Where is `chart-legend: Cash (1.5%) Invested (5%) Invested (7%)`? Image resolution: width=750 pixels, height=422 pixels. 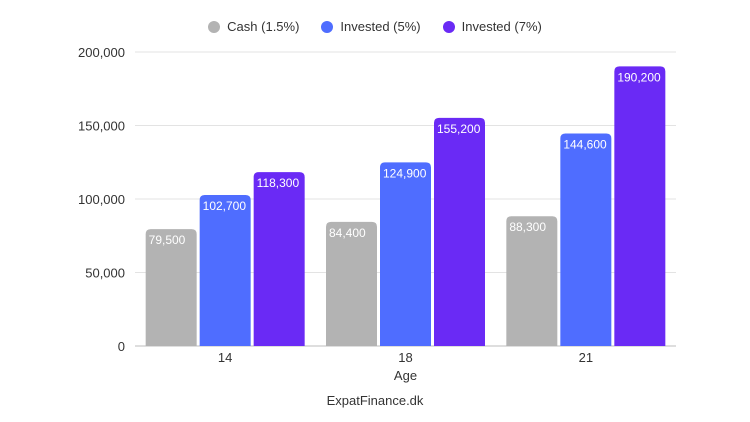
chart-legend: Cash (1.5%) Invested (5%) Invested (7%) is located at coordinates (375, 26).